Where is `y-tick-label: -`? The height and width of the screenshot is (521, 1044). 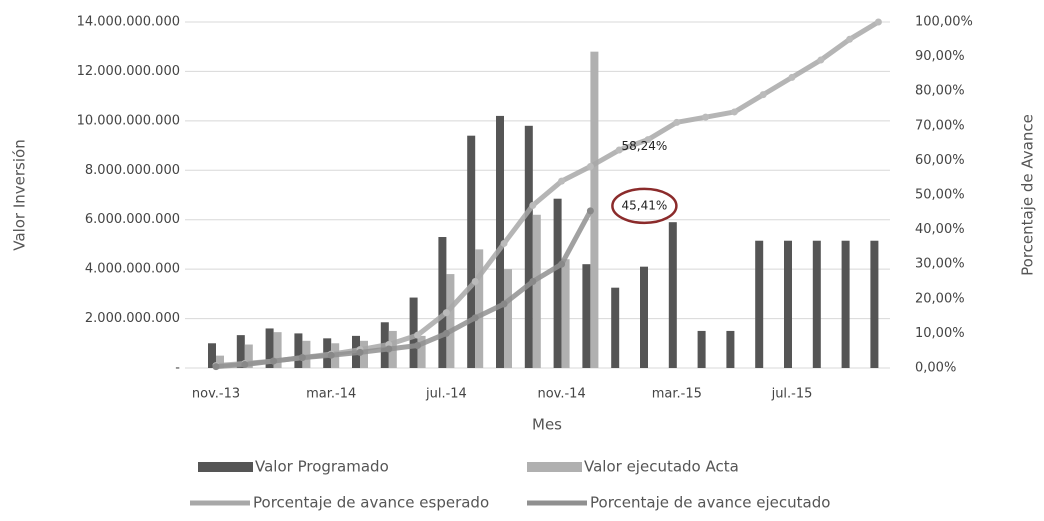 y-tick-label: - is located at coordinates (177, 368).